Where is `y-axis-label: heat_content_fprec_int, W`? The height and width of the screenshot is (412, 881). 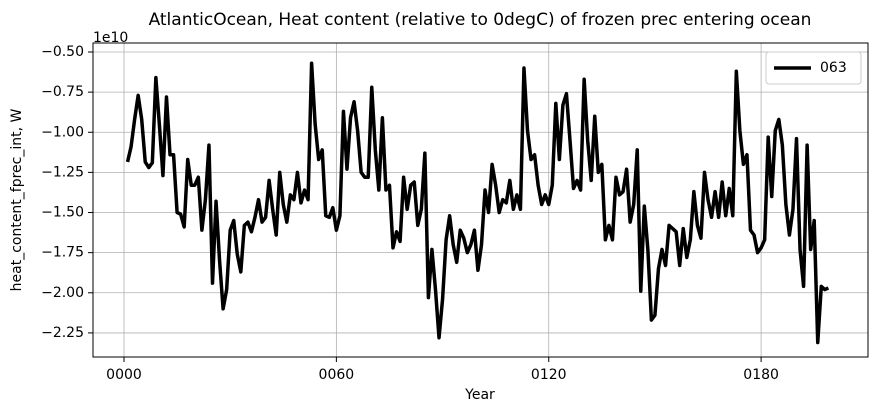
y-axis-label: heat_content_fprec_int, W is located at coordinates (17, 199).